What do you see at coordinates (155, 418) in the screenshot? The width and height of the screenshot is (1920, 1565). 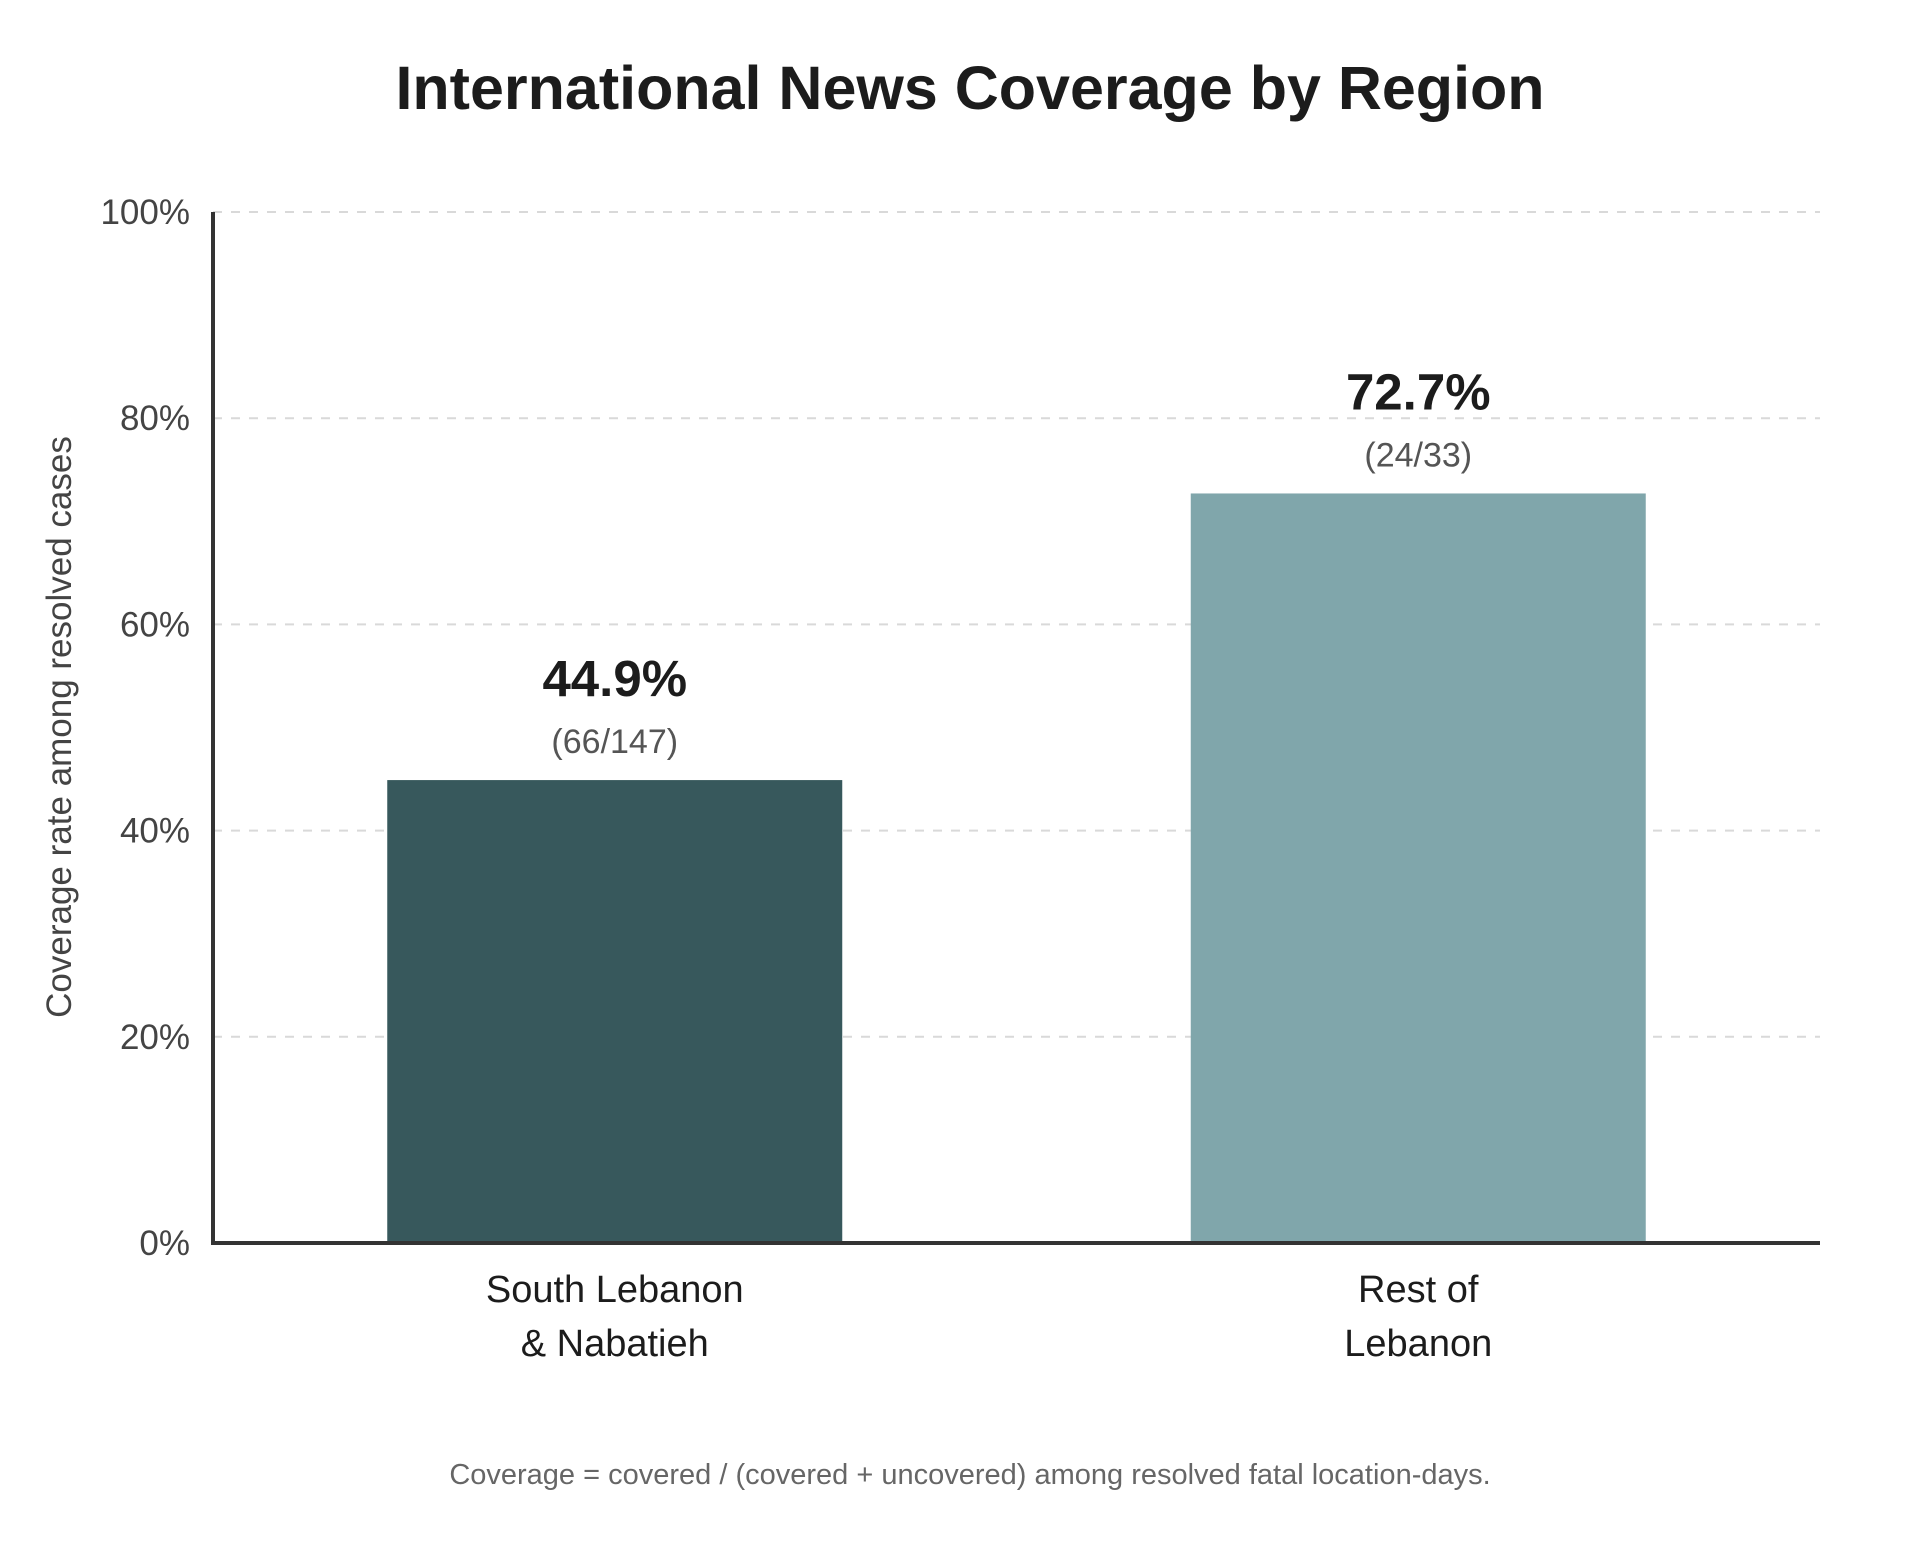 I see `y-tick-label: 80%` at bounding box center [155, 418].